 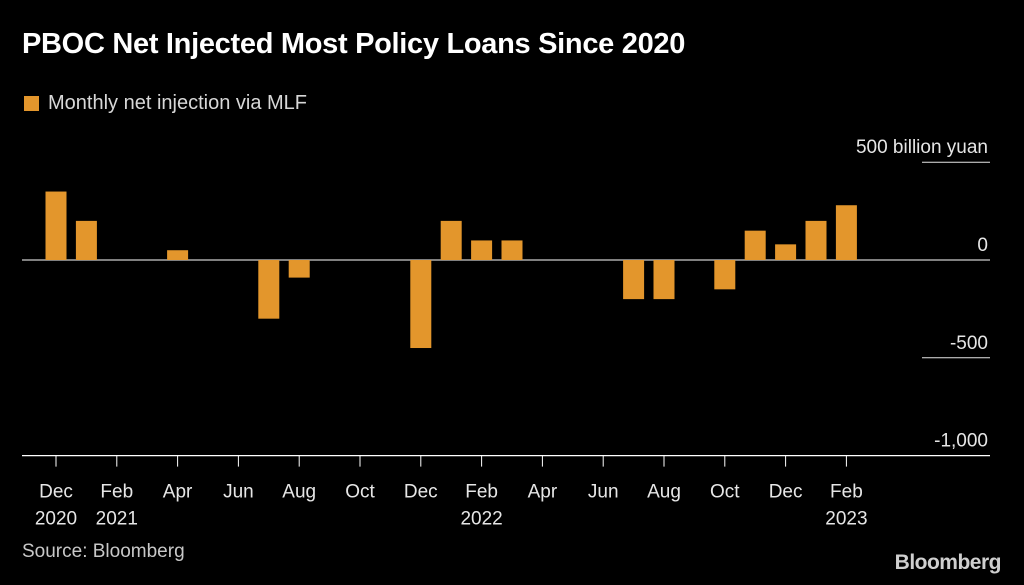 What do you see at coordinates (922, 147) in the screenshot?
I see `y-tick-label: 500 billion yuan` at bounding box center [922, 147].